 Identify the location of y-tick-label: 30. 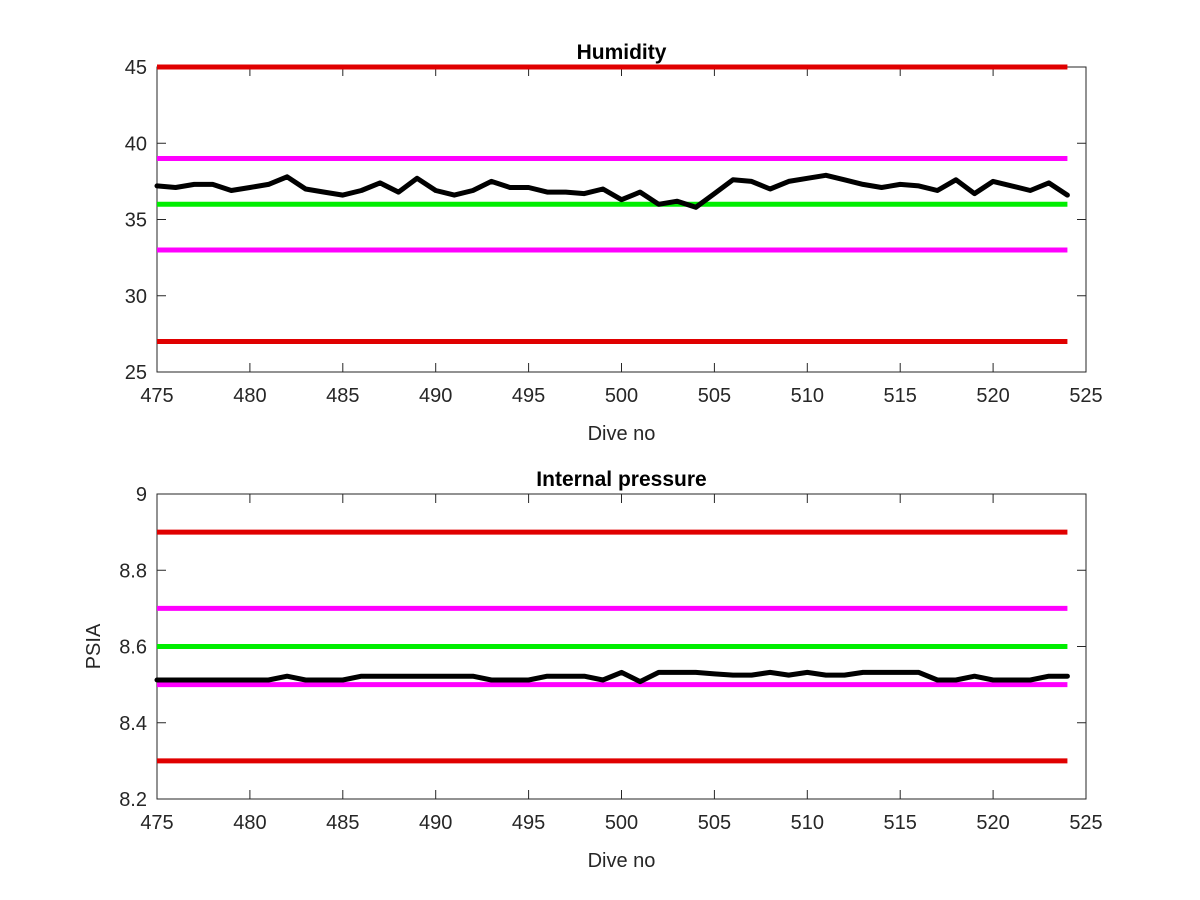
(136, 297).